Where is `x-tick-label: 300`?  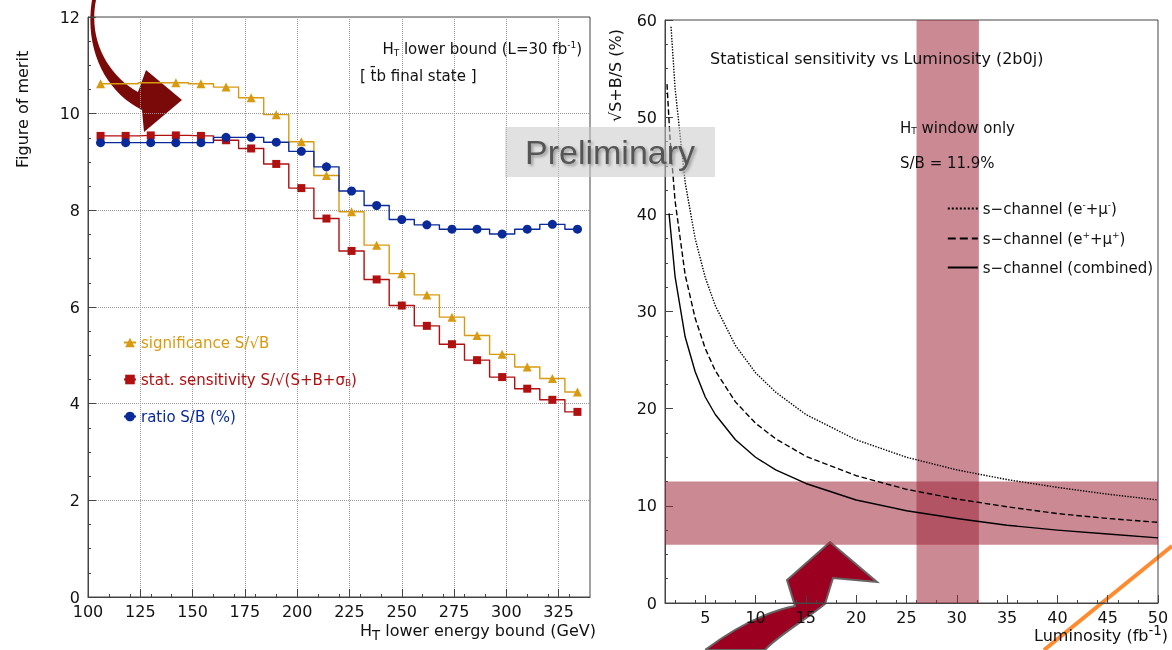
x-tick-label: 300 is located at coordinates (506, 611).